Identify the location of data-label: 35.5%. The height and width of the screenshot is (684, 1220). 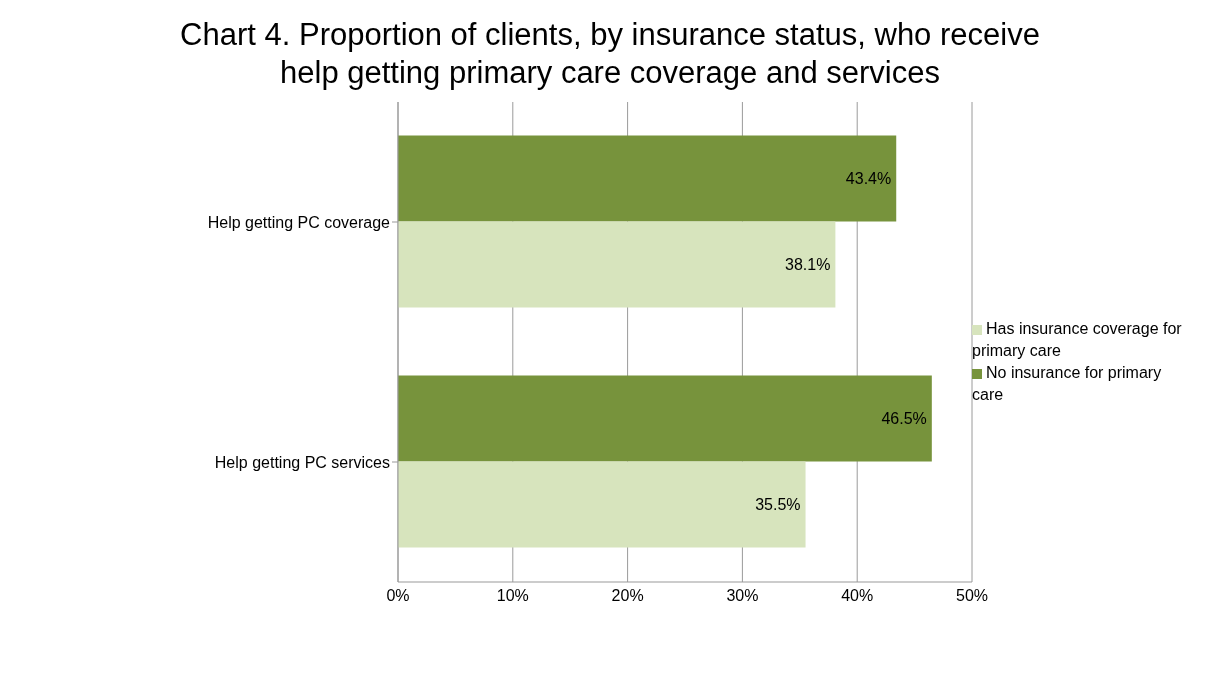
(778, 505).